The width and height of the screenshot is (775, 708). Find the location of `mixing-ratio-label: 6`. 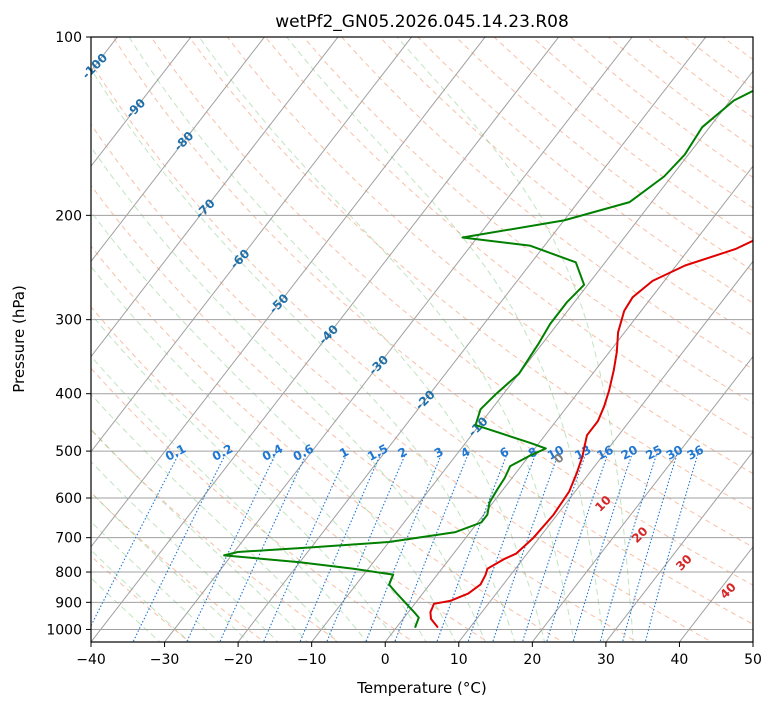

mixing-ratio-label: 6 is located at coordinates (504, 453).